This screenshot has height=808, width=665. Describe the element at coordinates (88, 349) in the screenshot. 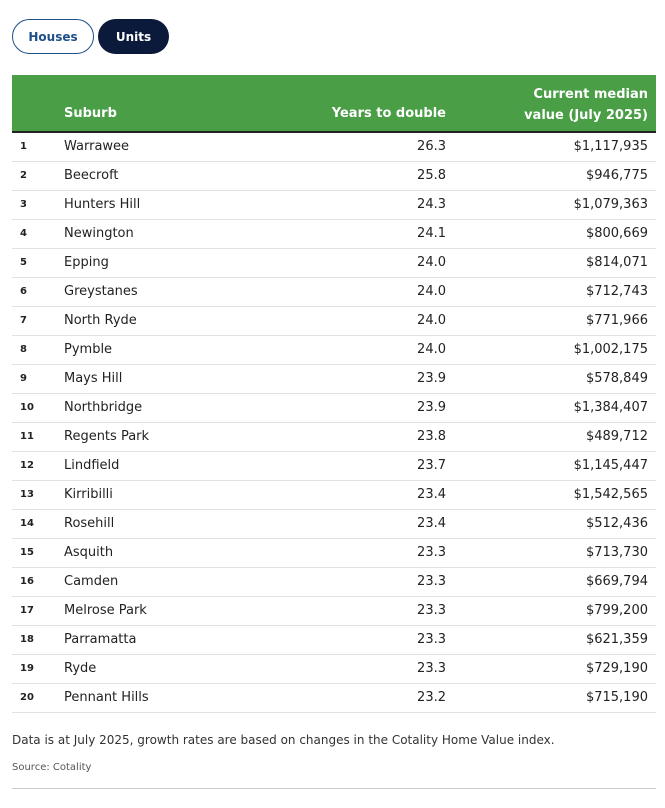

I see `suburb: Pymble` at that location.